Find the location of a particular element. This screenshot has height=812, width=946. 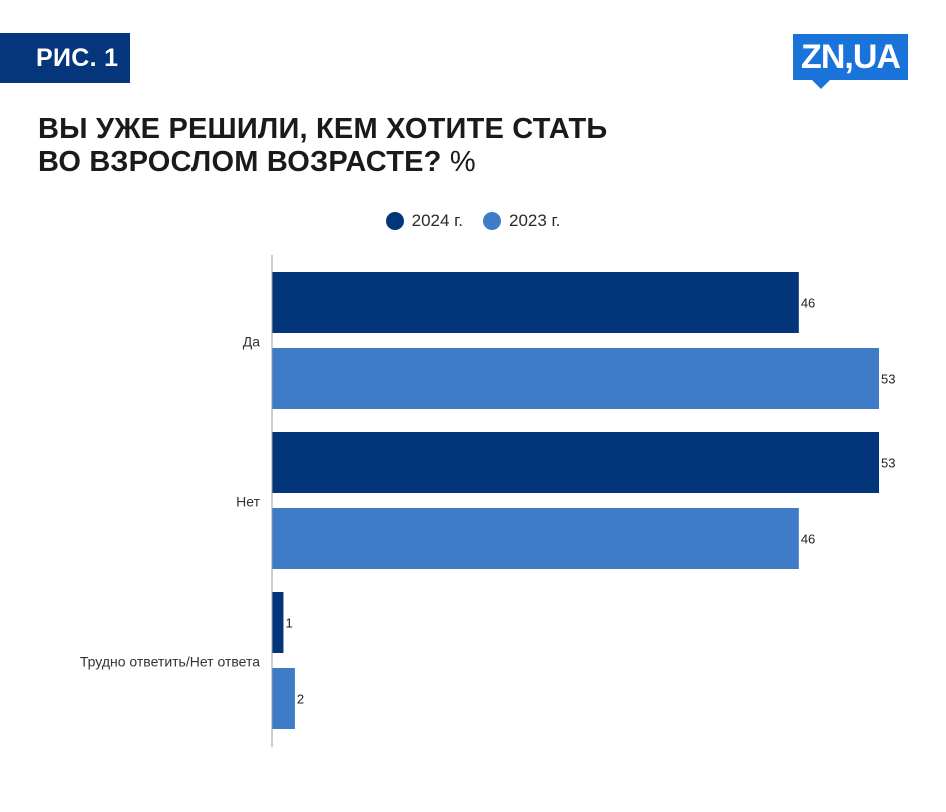

legend-swatch-2023 is located at coordinates (492, 221).